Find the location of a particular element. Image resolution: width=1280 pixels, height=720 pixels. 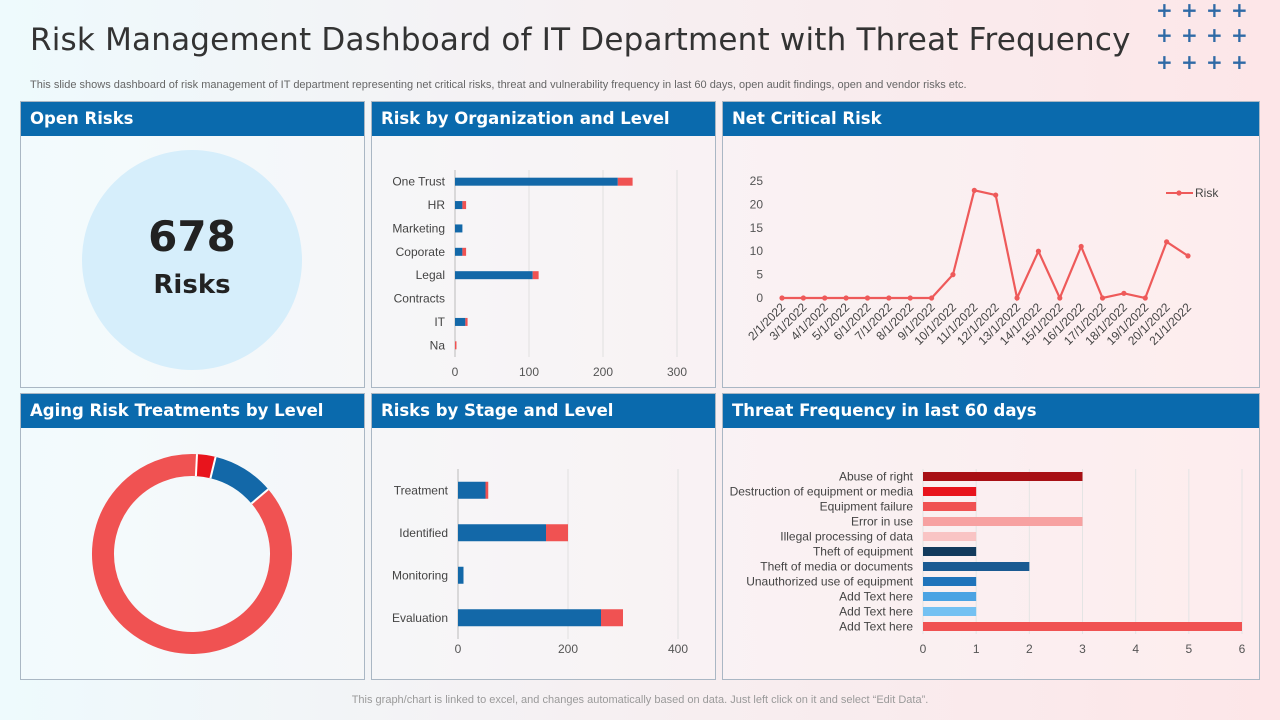

y-tick-label: 20 is located at coordinates (757, 204).